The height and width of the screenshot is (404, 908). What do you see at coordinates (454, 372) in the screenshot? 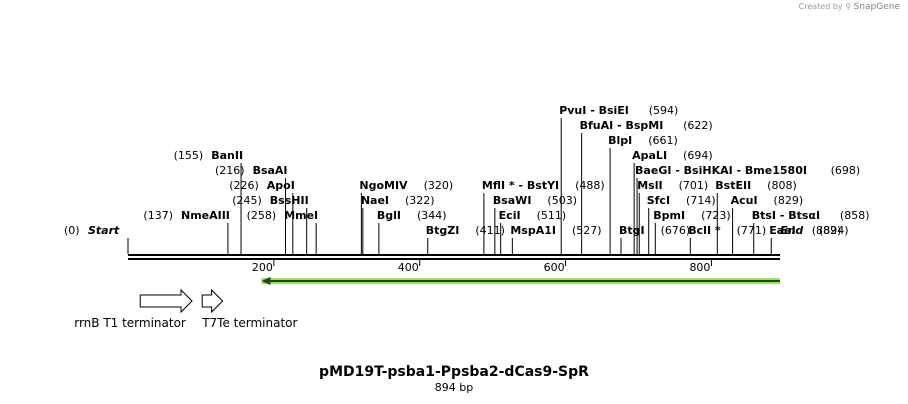
I see `plasmid-name: pMD19T-psba1-Ppsba2-dCas9-SpR` at bounding box center [454, 372].